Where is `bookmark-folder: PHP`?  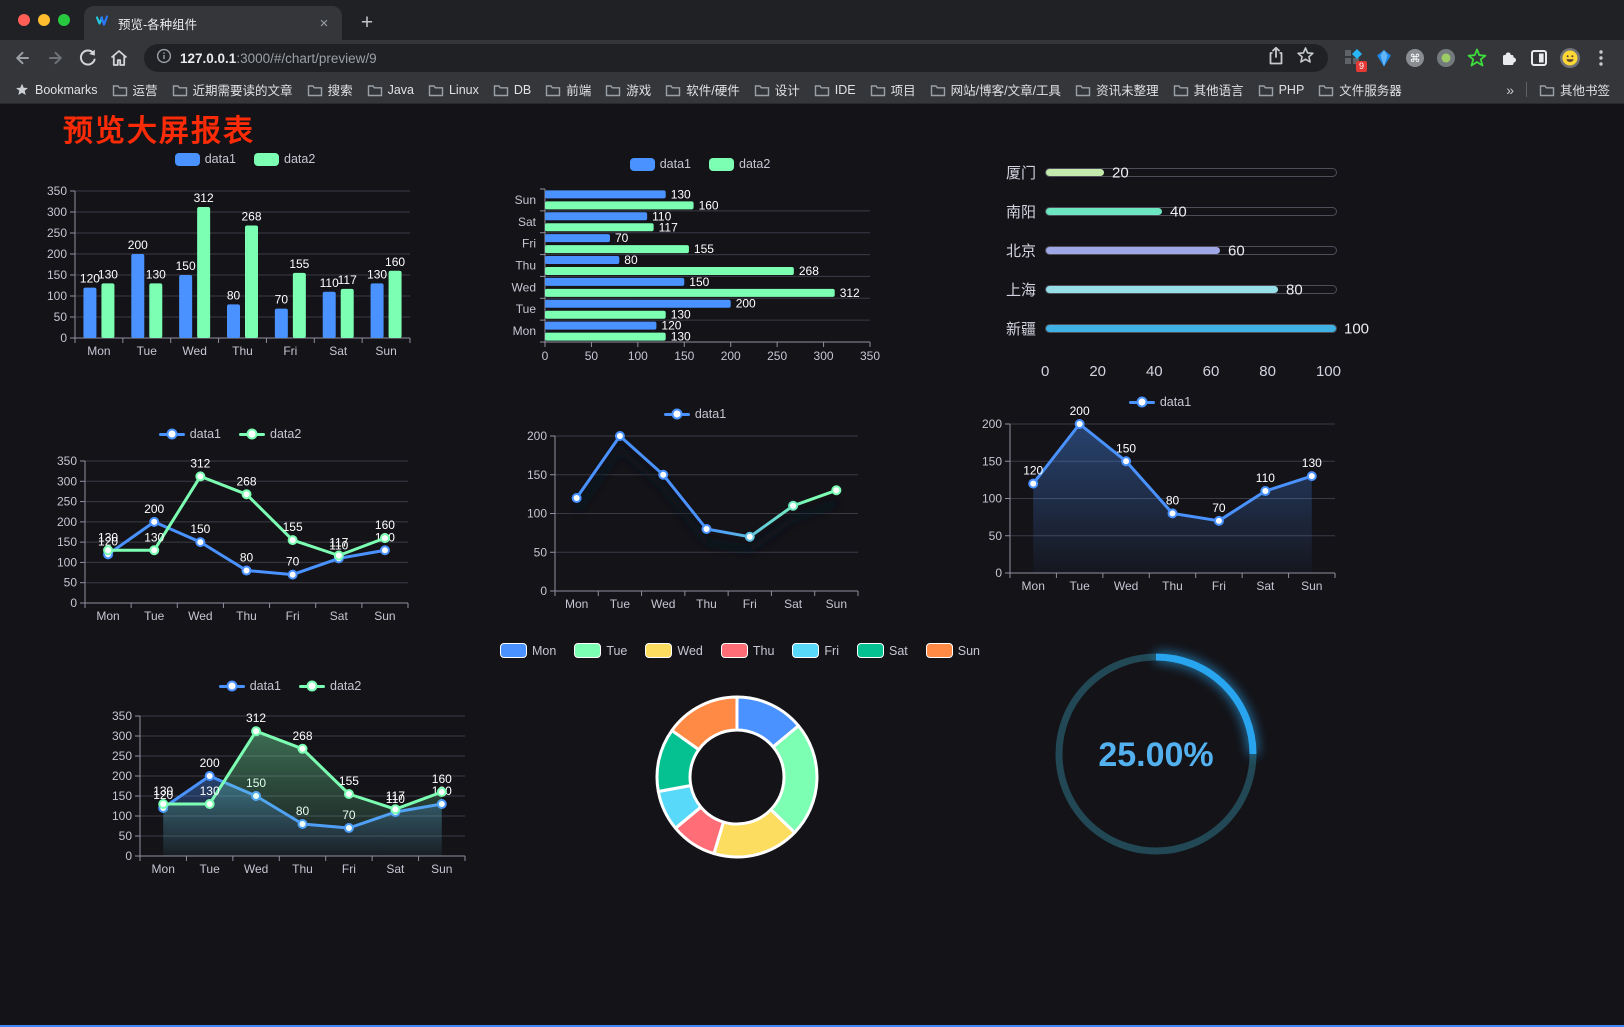
bookmark-folder: PHP is located at coordinates (1281, 89).